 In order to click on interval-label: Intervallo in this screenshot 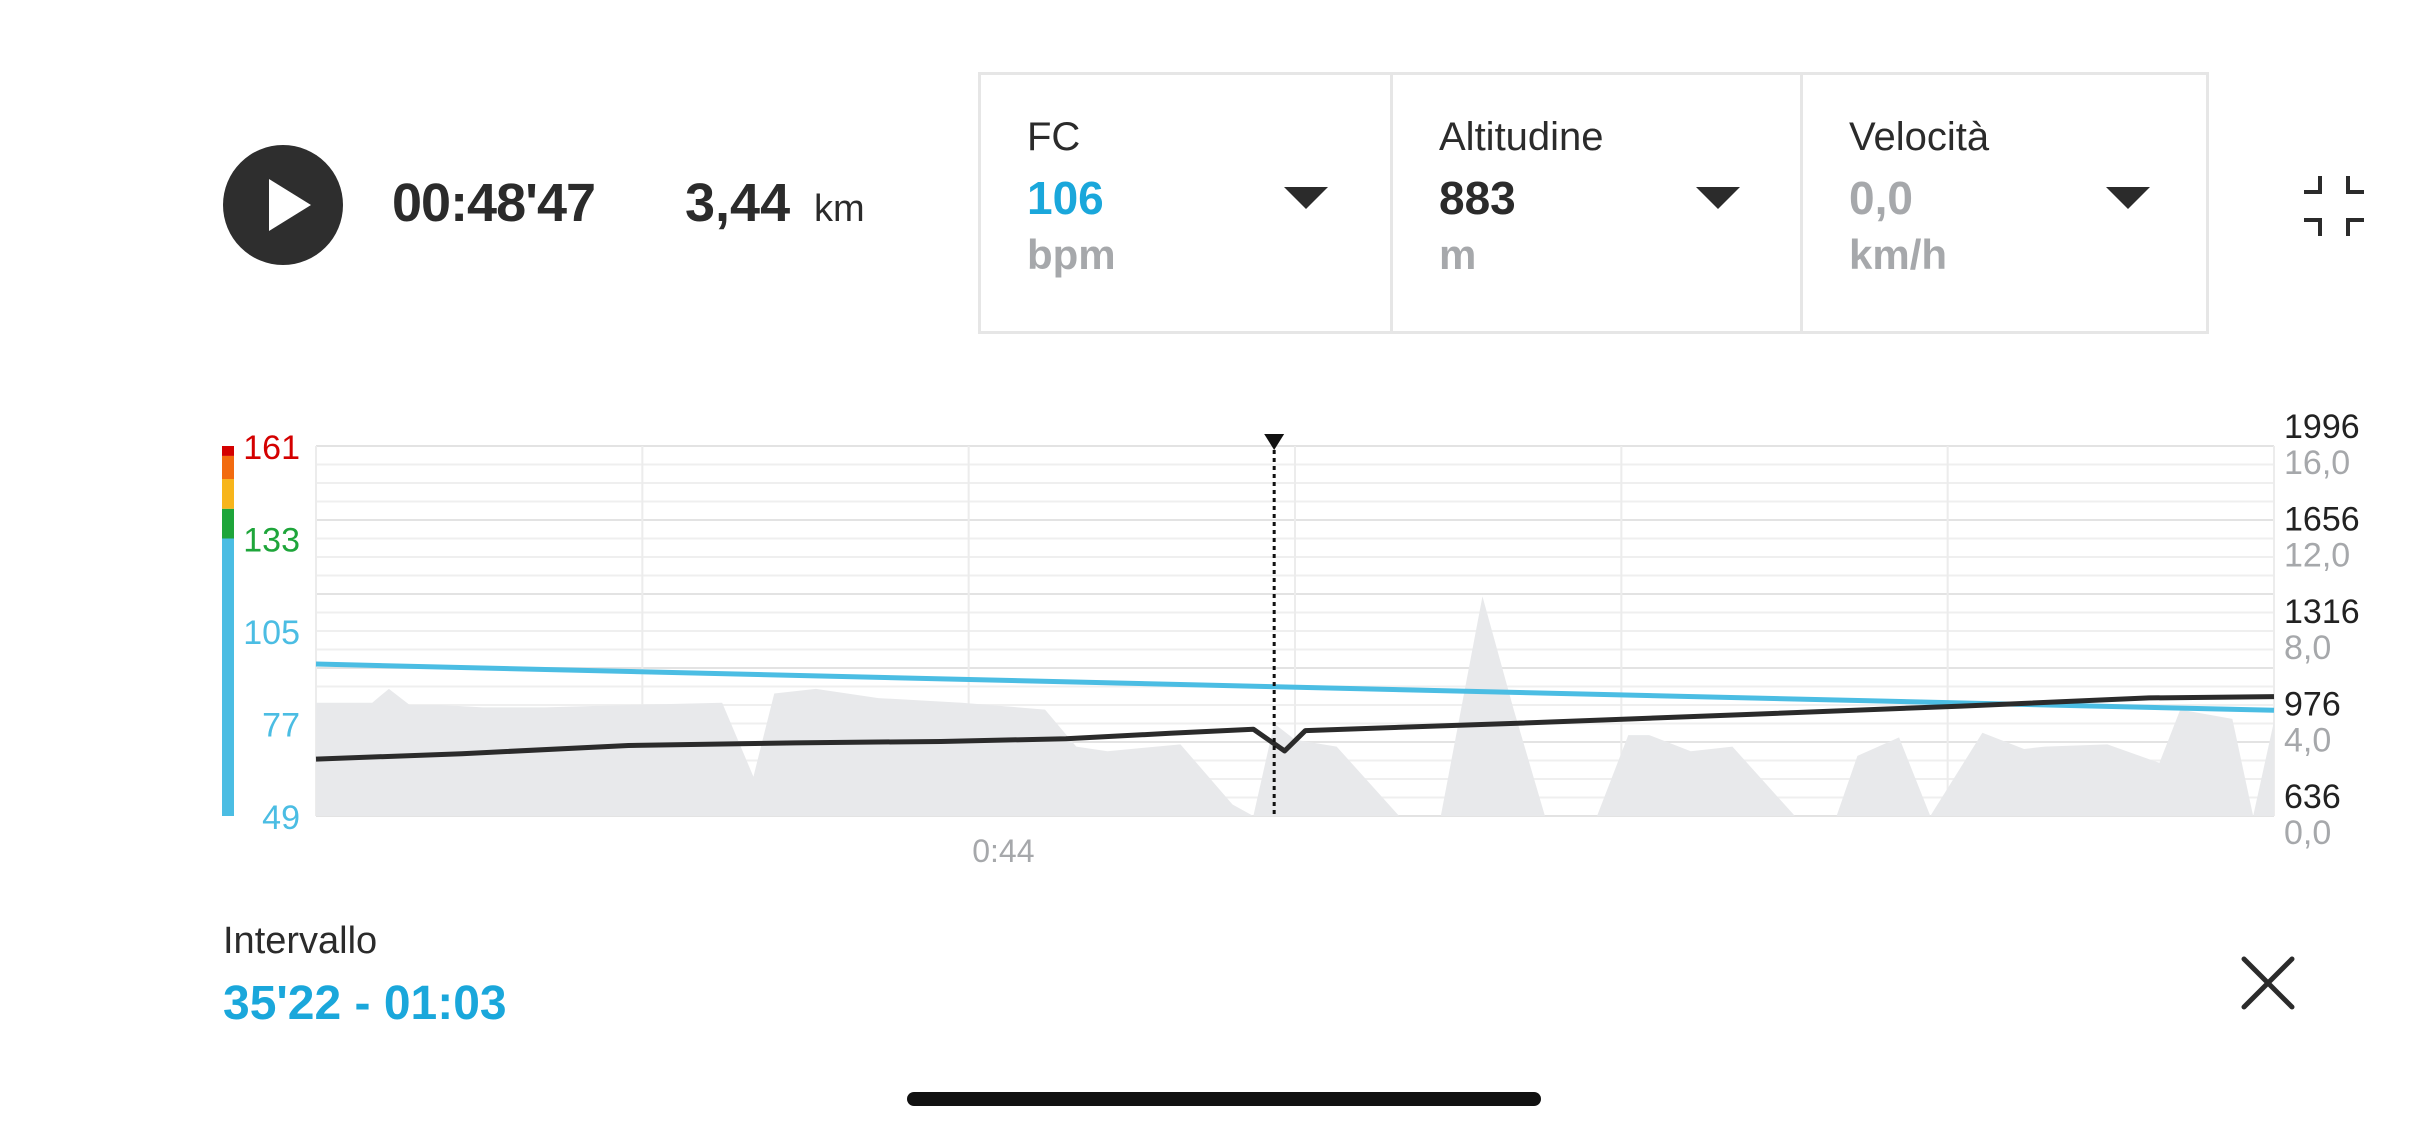, I will do `click(300, 941)`.